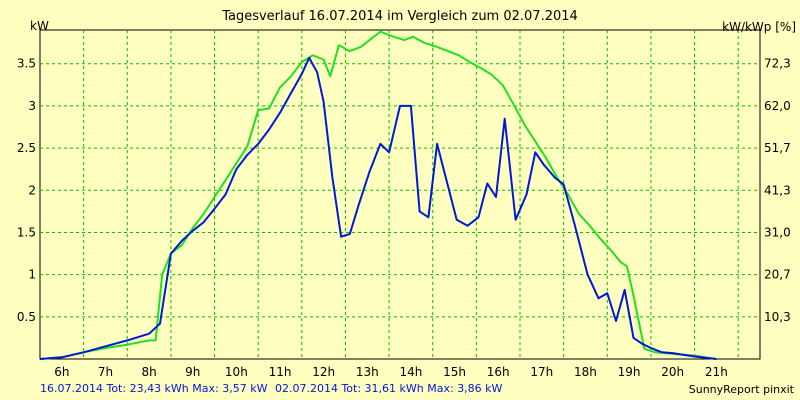 The image size is (800, 400). I want to click on y-tick-label-left: 0.5, so click(26, 317).